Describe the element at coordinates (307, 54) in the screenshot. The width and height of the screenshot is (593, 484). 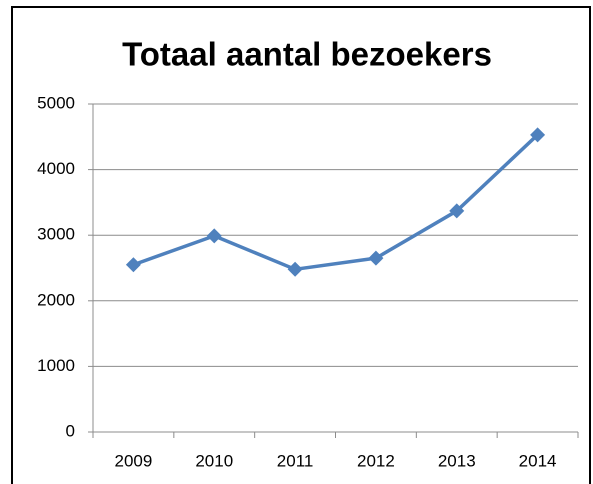
I see `chart-title: Totaal aantal bezoekers` at that location.